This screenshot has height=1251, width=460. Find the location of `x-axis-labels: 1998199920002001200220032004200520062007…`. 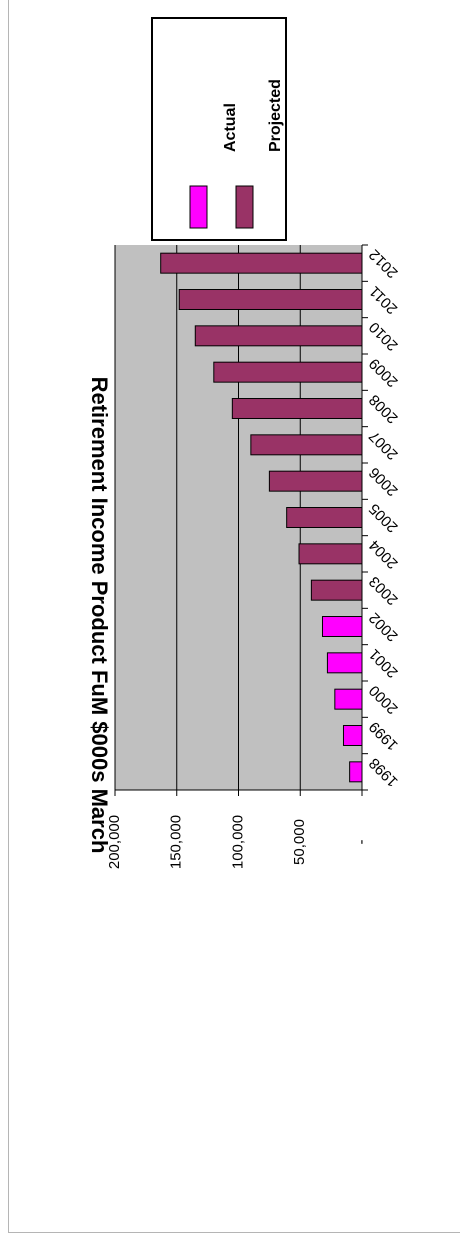

x-axis-labels: 1998199920002001200220032004200520062007… is located at coordinates (384, 518).